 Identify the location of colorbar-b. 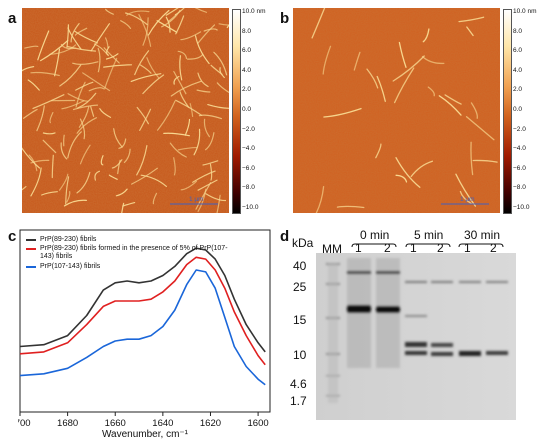
(507, 111).